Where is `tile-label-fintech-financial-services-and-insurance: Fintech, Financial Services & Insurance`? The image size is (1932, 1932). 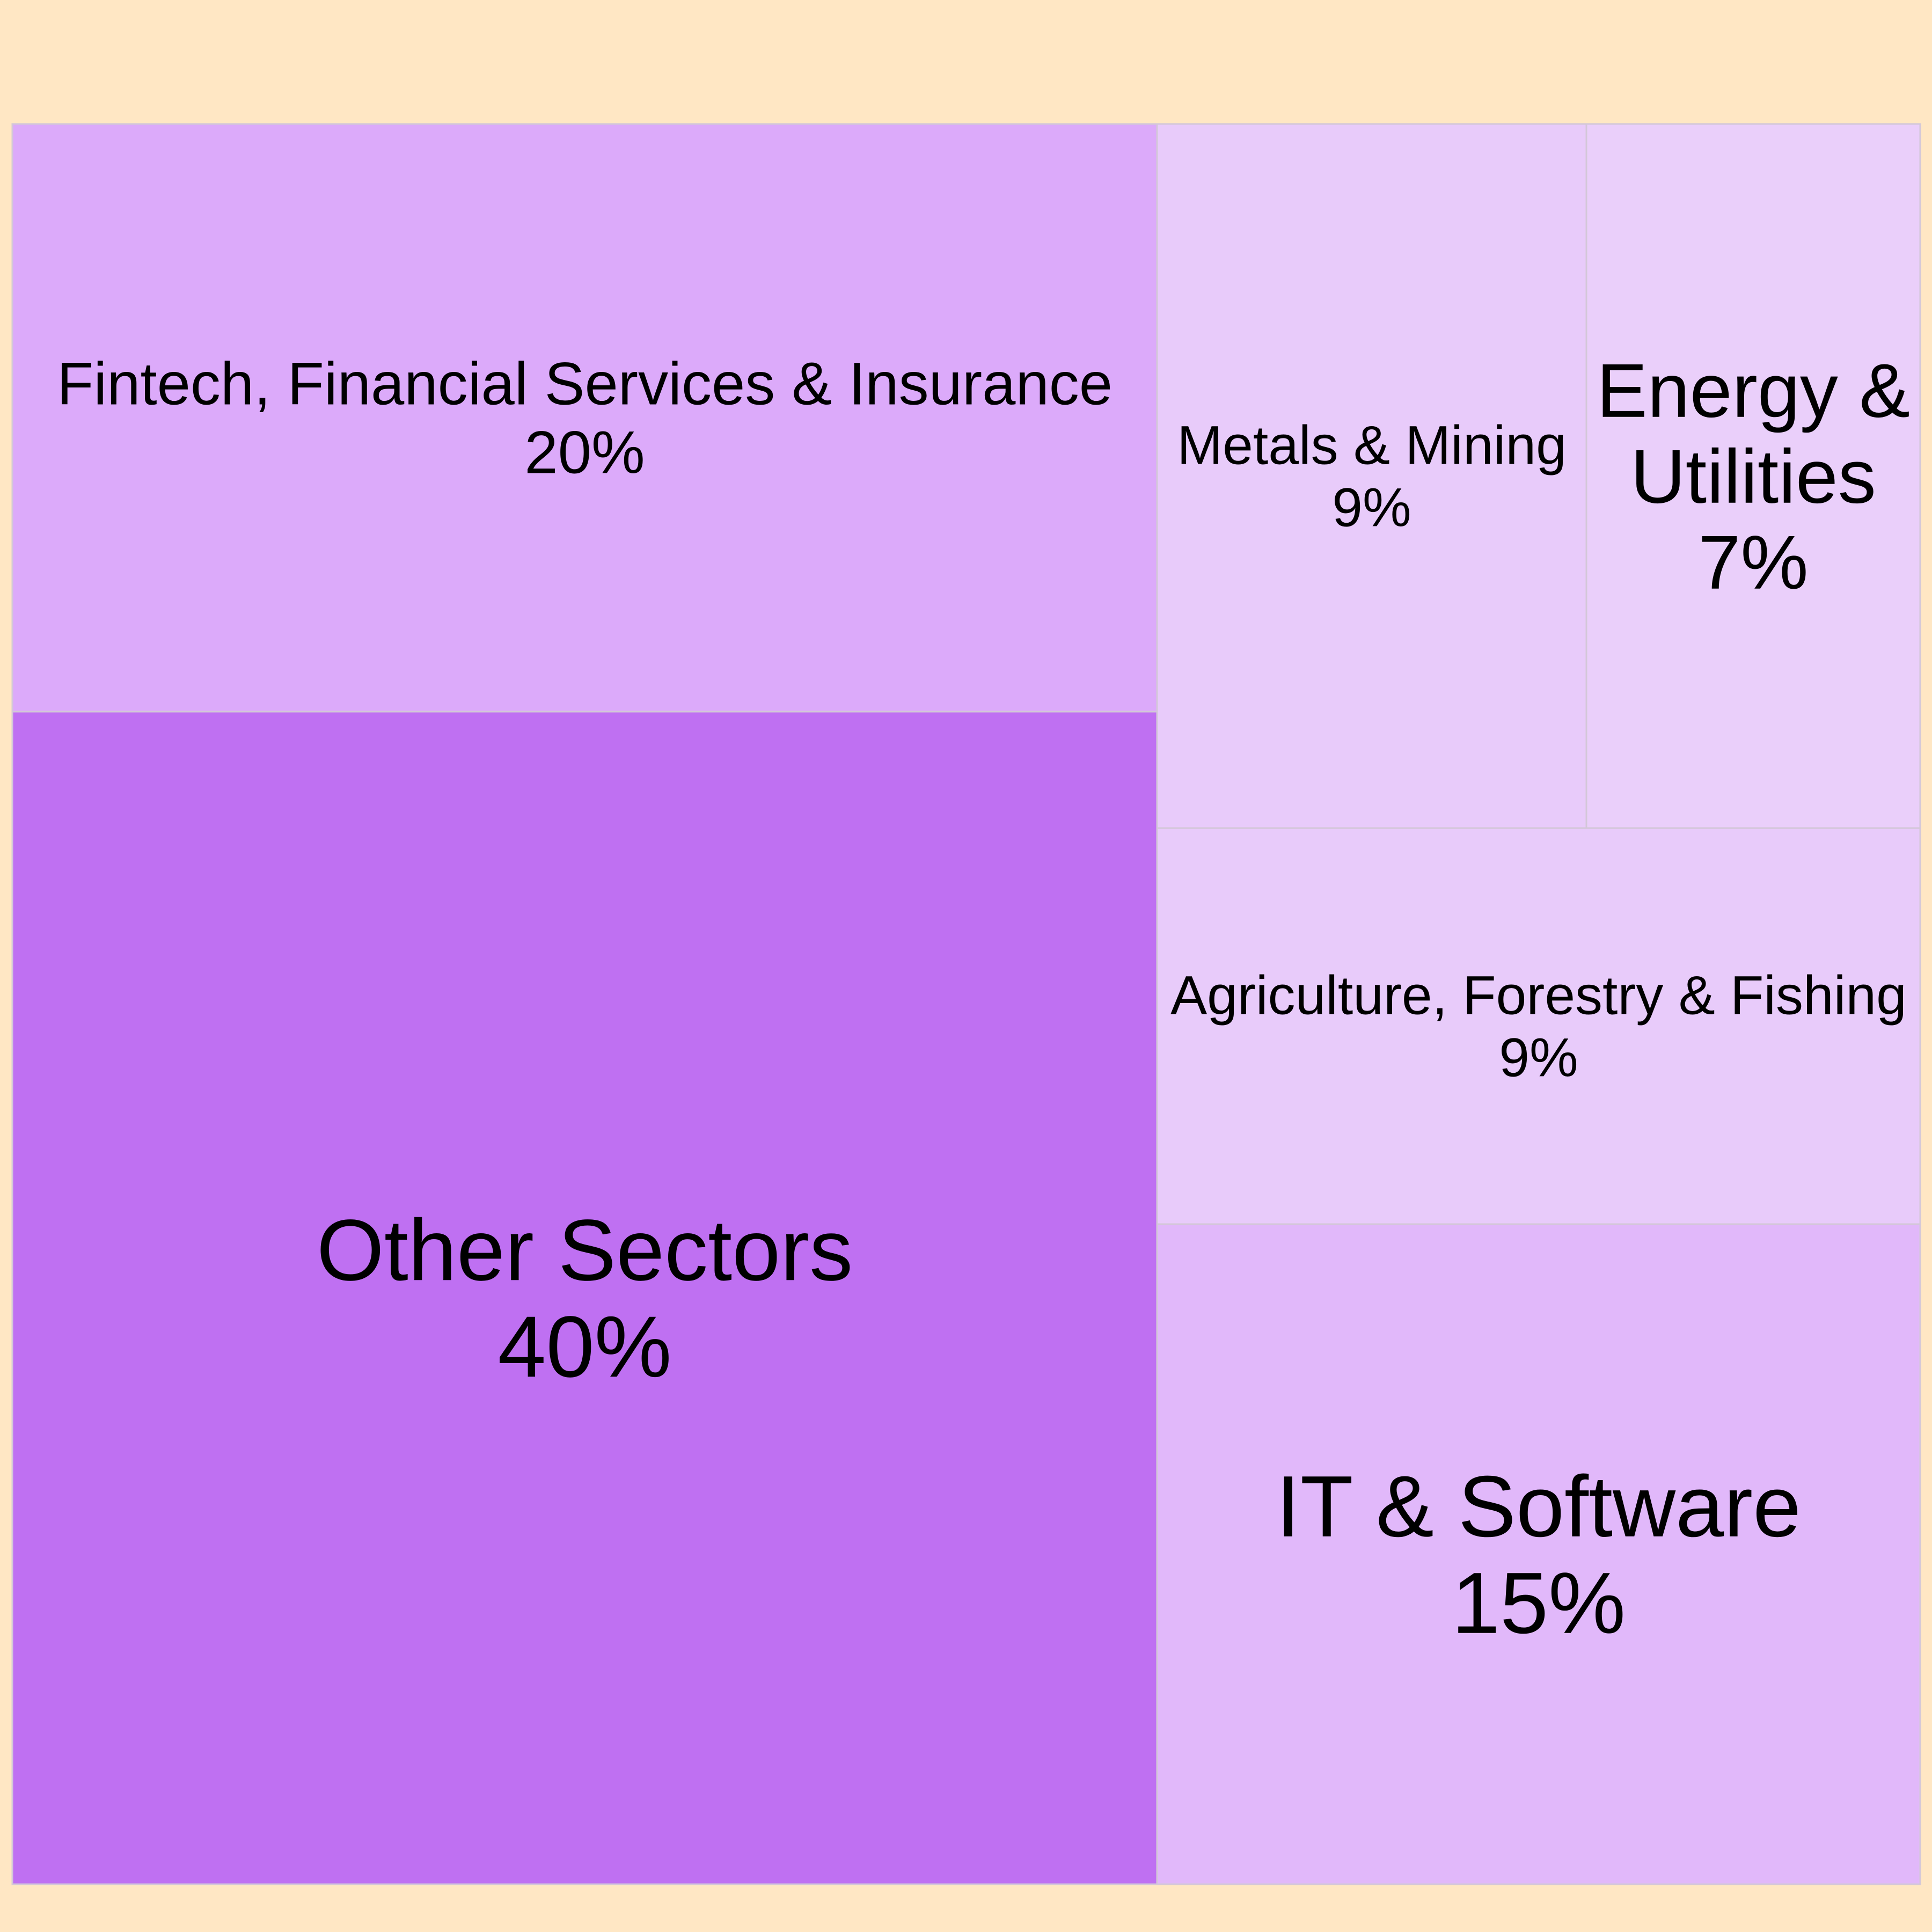 tile-label-fintech-financial-services-and-insurance: Fintech, Financial Services & Insurance is located at coordinates (585, 384).